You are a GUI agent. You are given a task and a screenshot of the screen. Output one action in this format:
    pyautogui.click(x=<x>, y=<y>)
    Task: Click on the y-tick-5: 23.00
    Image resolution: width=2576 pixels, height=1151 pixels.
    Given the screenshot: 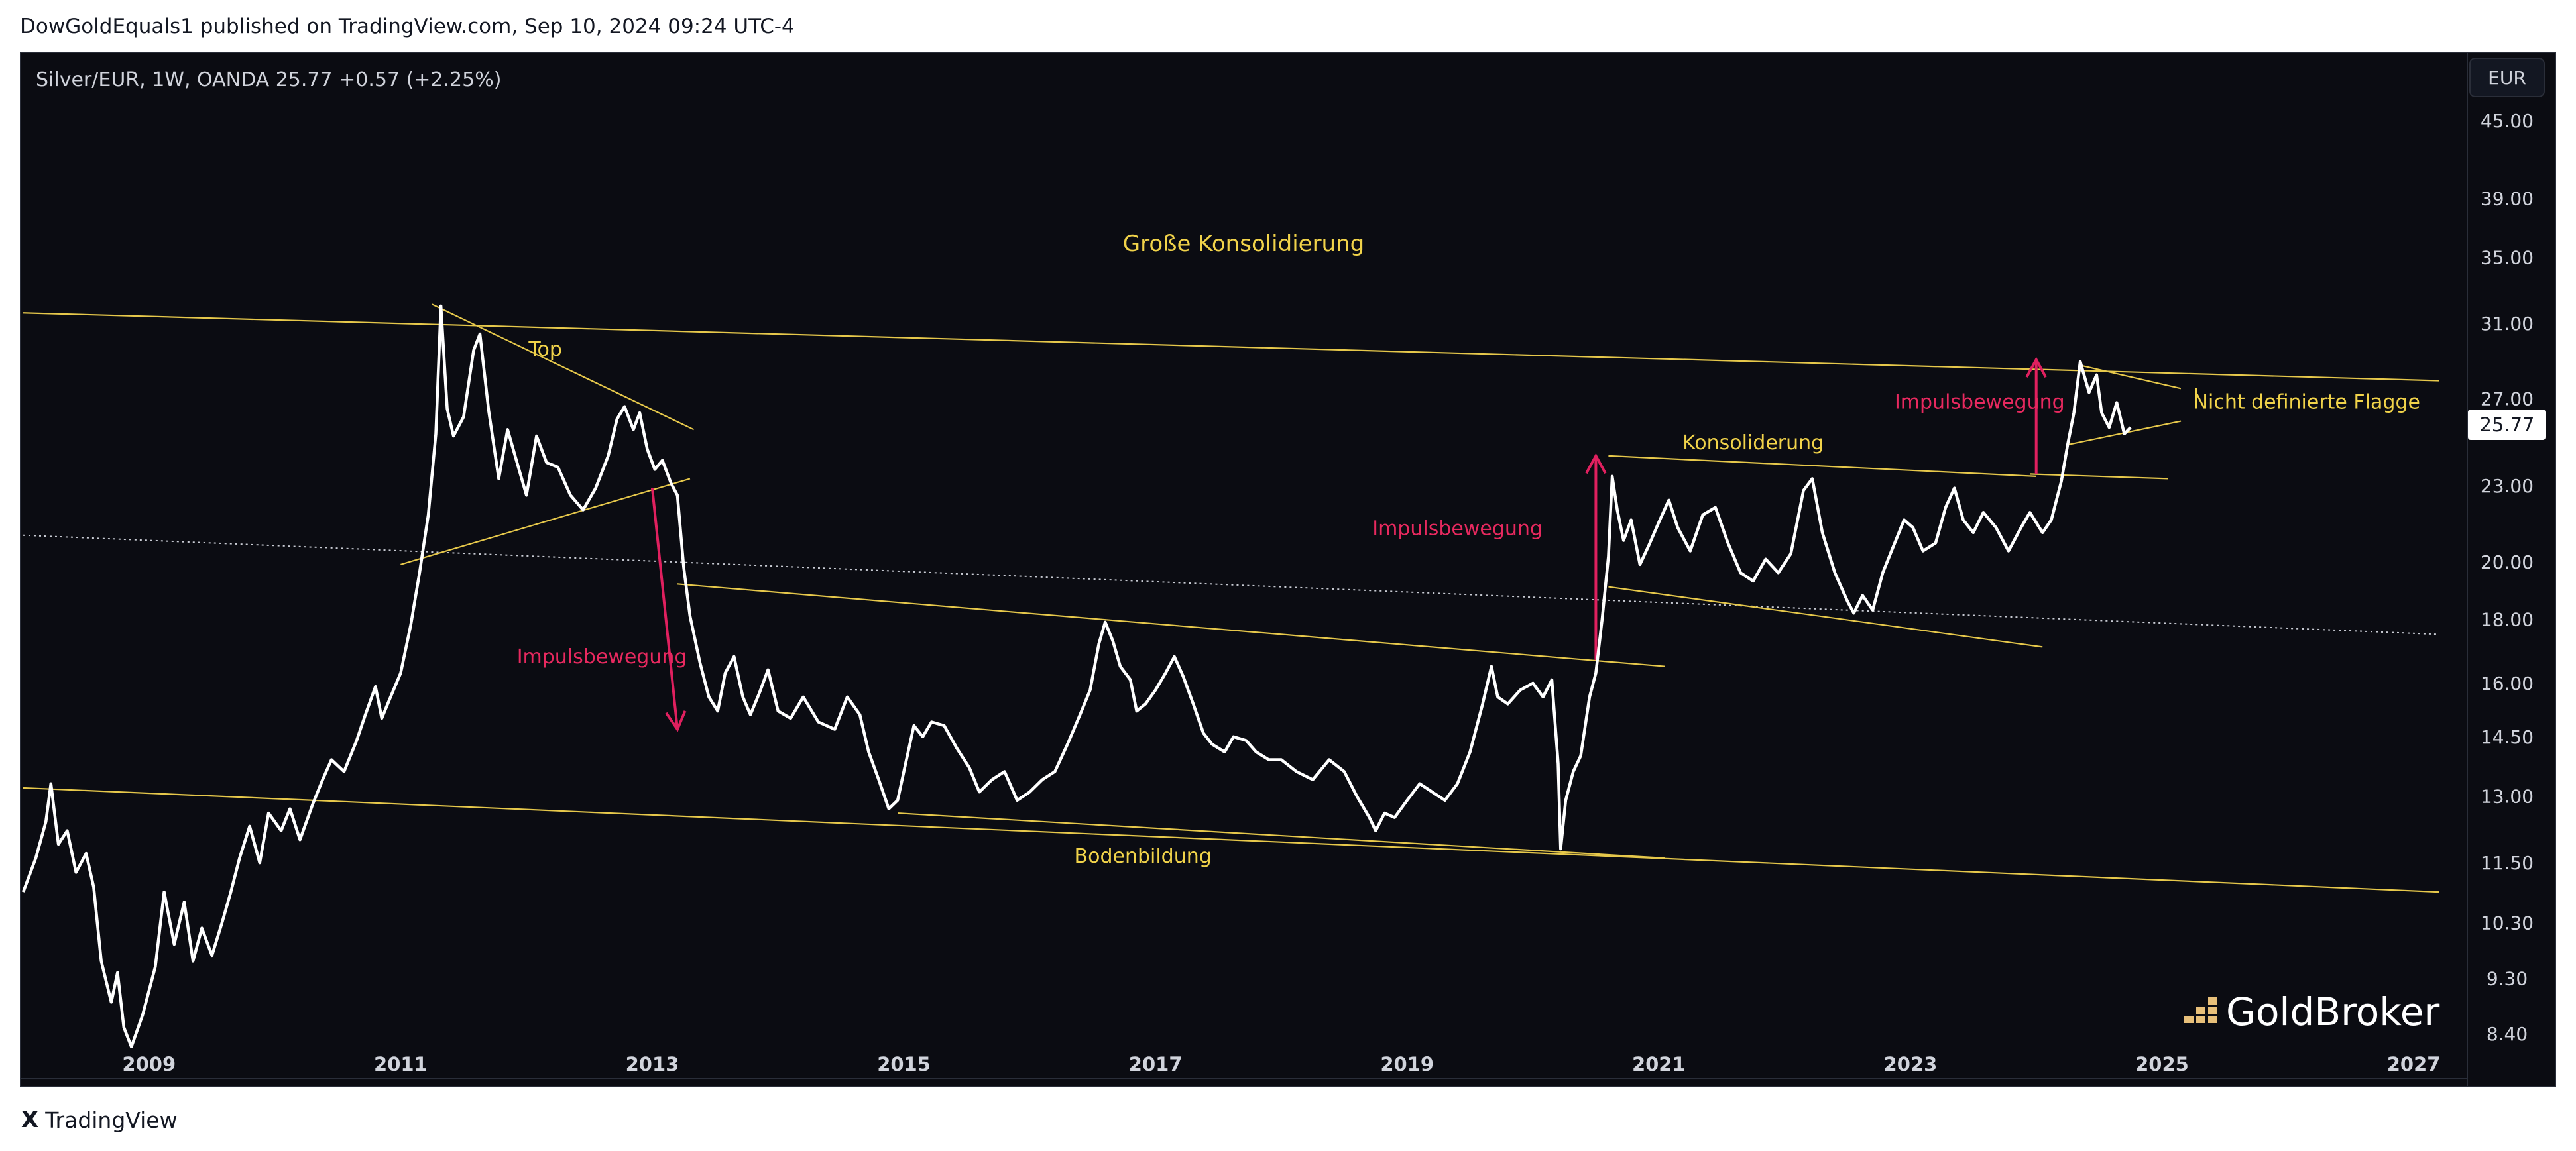 What is the action you would take?
    pyautogui.click(x=2508, y=486)
    